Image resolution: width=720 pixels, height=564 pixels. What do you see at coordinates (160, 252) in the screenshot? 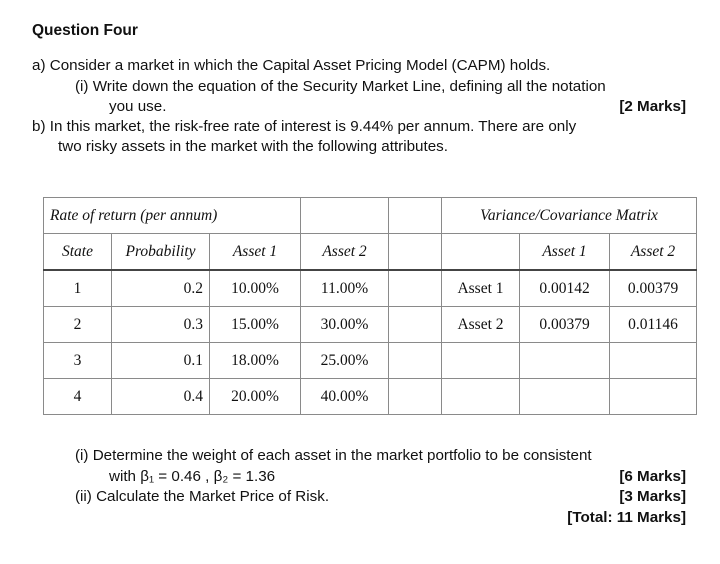
I see `probability-header: Probability` at bounding box center [160, 252].